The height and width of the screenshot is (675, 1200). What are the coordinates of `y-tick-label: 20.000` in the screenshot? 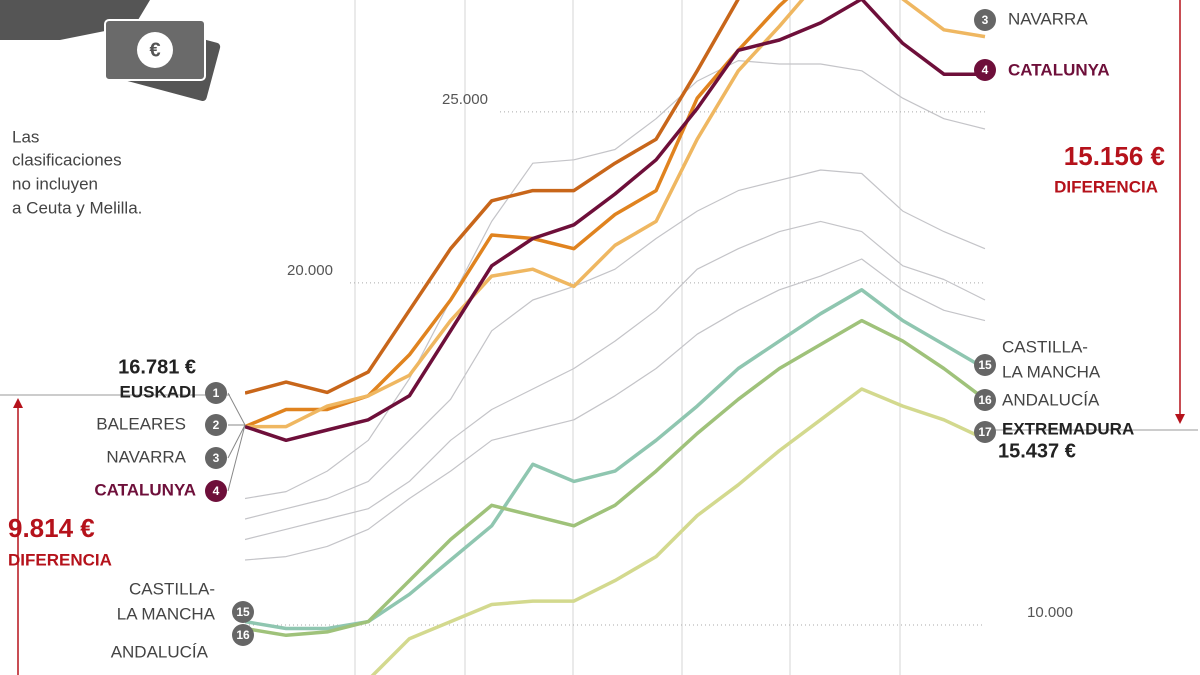 It's located at (310, 270).